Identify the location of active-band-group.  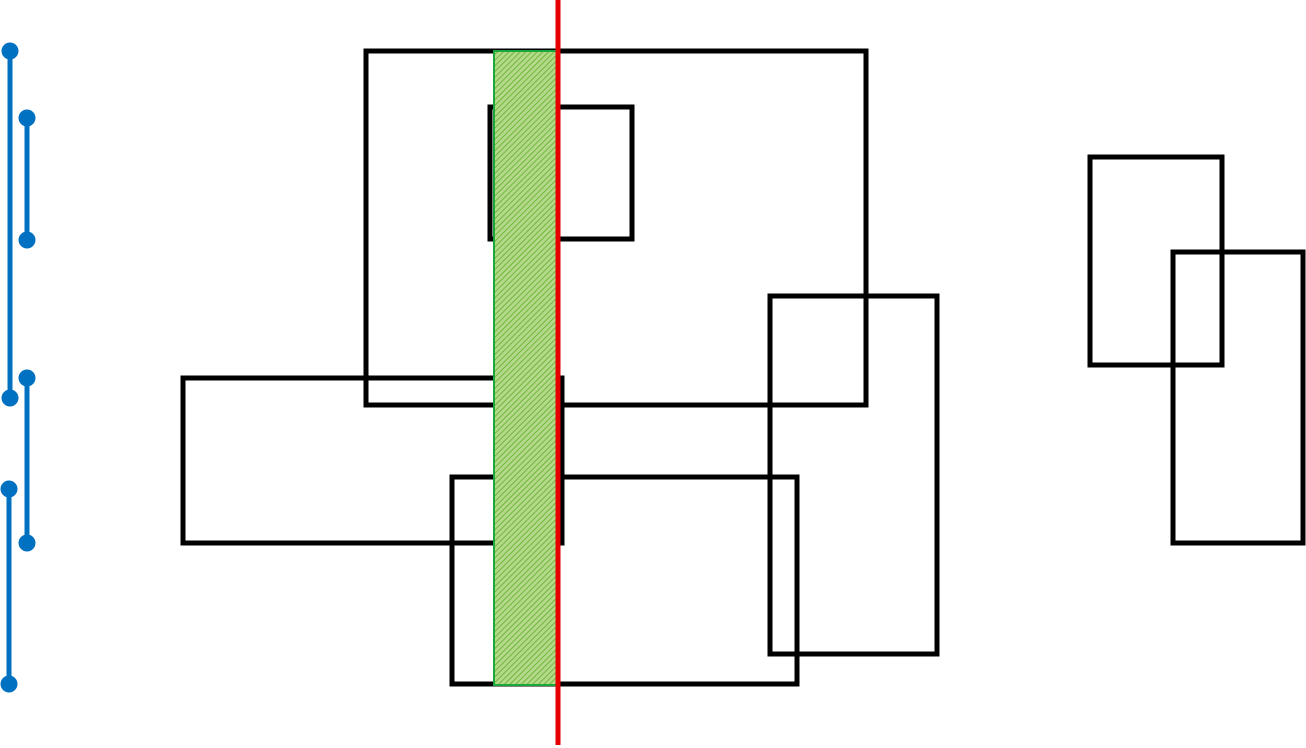
(526, 368).